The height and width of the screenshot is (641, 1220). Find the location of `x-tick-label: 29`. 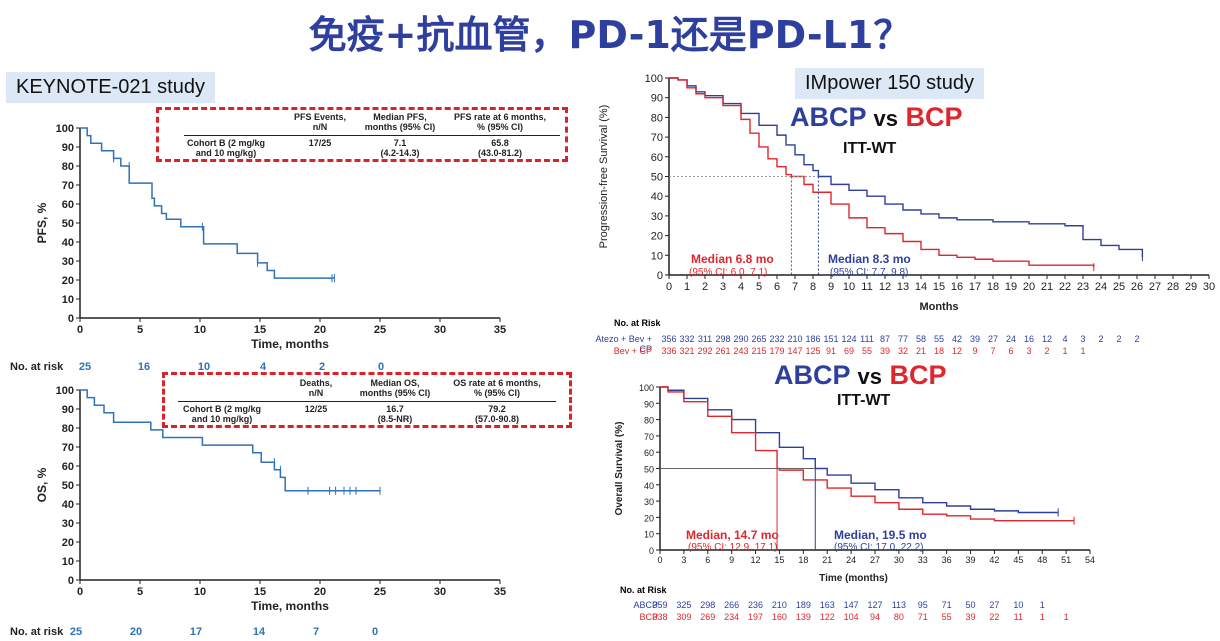

x-tick-label: 29 is located at coordinates (1191, 287).